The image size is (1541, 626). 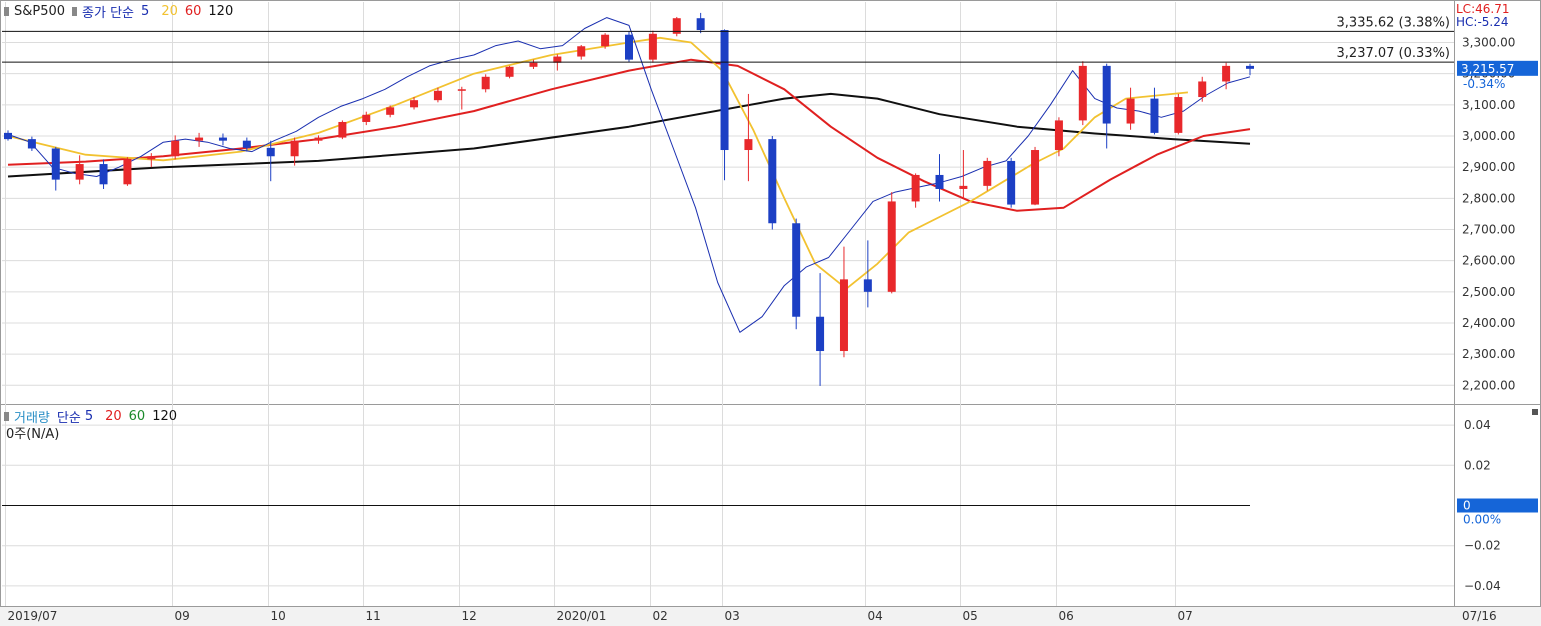 I want to click on volume-value-note: 0주(N/A), so click(x=36, y=432).